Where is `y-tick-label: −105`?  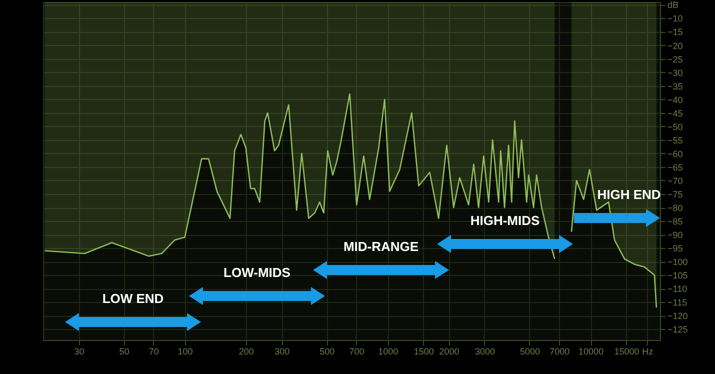 y-tick-label: −105 is located at coordinates (678, 275).